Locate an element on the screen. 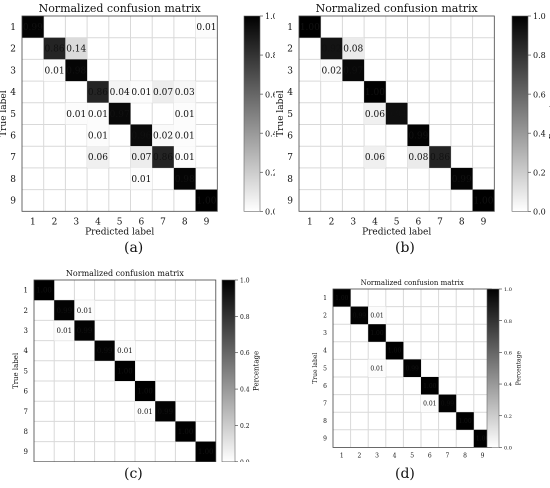 This screenshot has width=550, height=488. y-tick-label: 3 is located at coordinates (26, 331).